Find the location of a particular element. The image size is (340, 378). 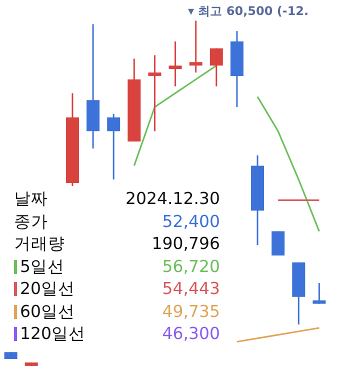

annotation: 52,400 is located at coordinates (191, 221).